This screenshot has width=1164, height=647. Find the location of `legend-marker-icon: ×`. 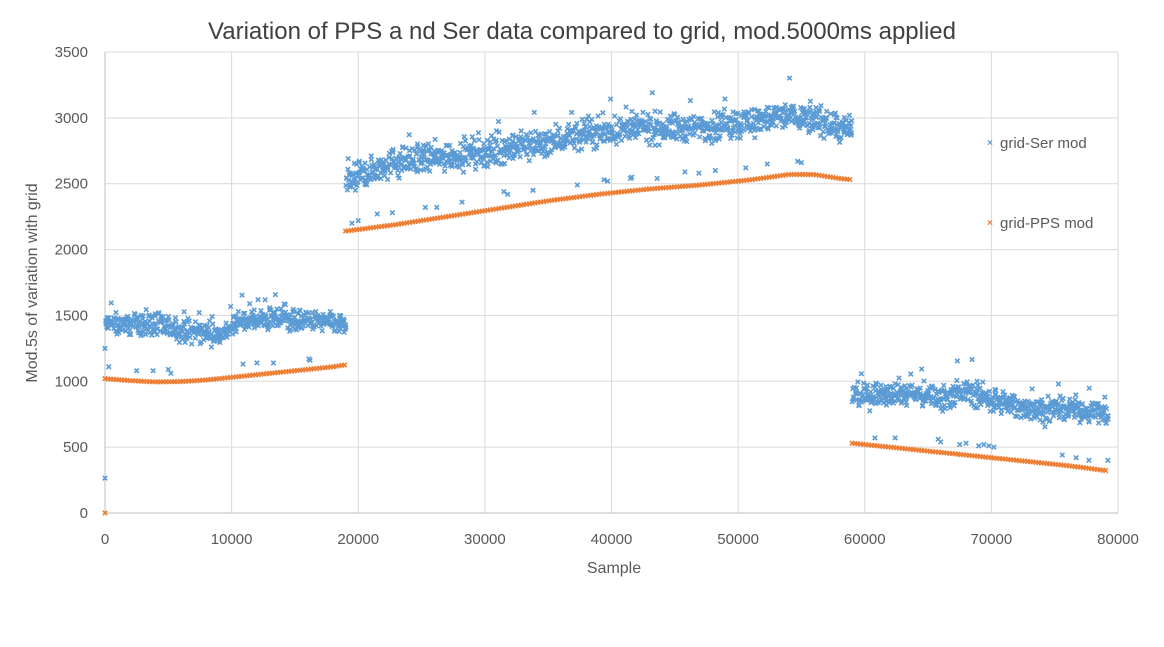

legend-marker-icon: × is located at coordinates (990, 143).